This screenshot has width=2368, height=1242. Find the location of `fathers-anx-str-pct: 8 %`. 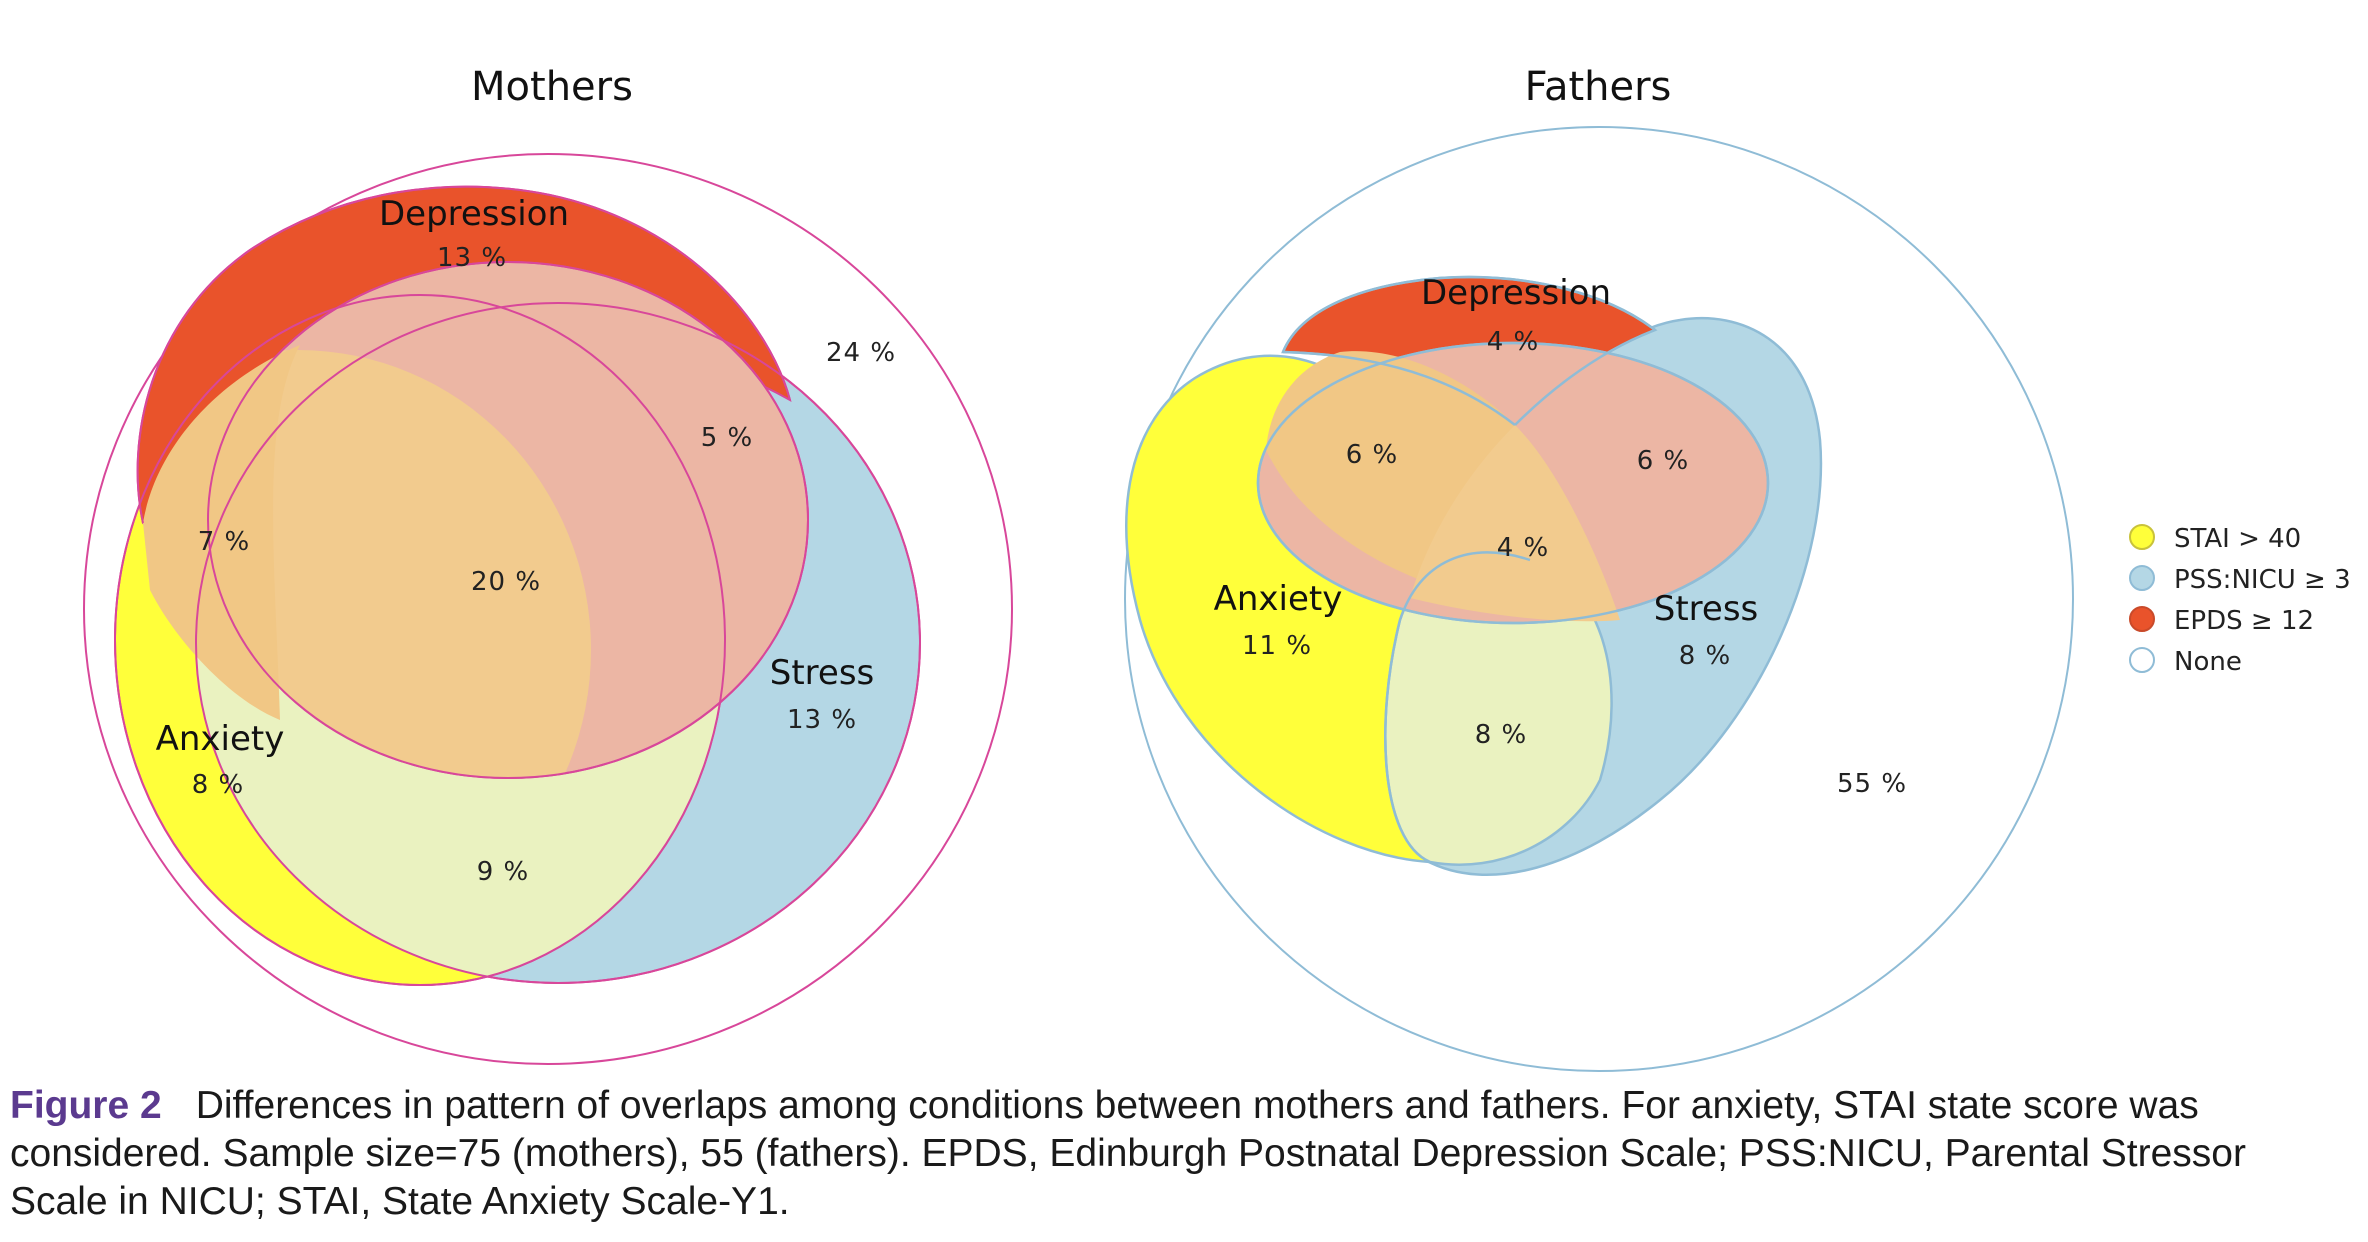

fathers-anx-str-pct: 8 % is located at coordinates (1501, 735).